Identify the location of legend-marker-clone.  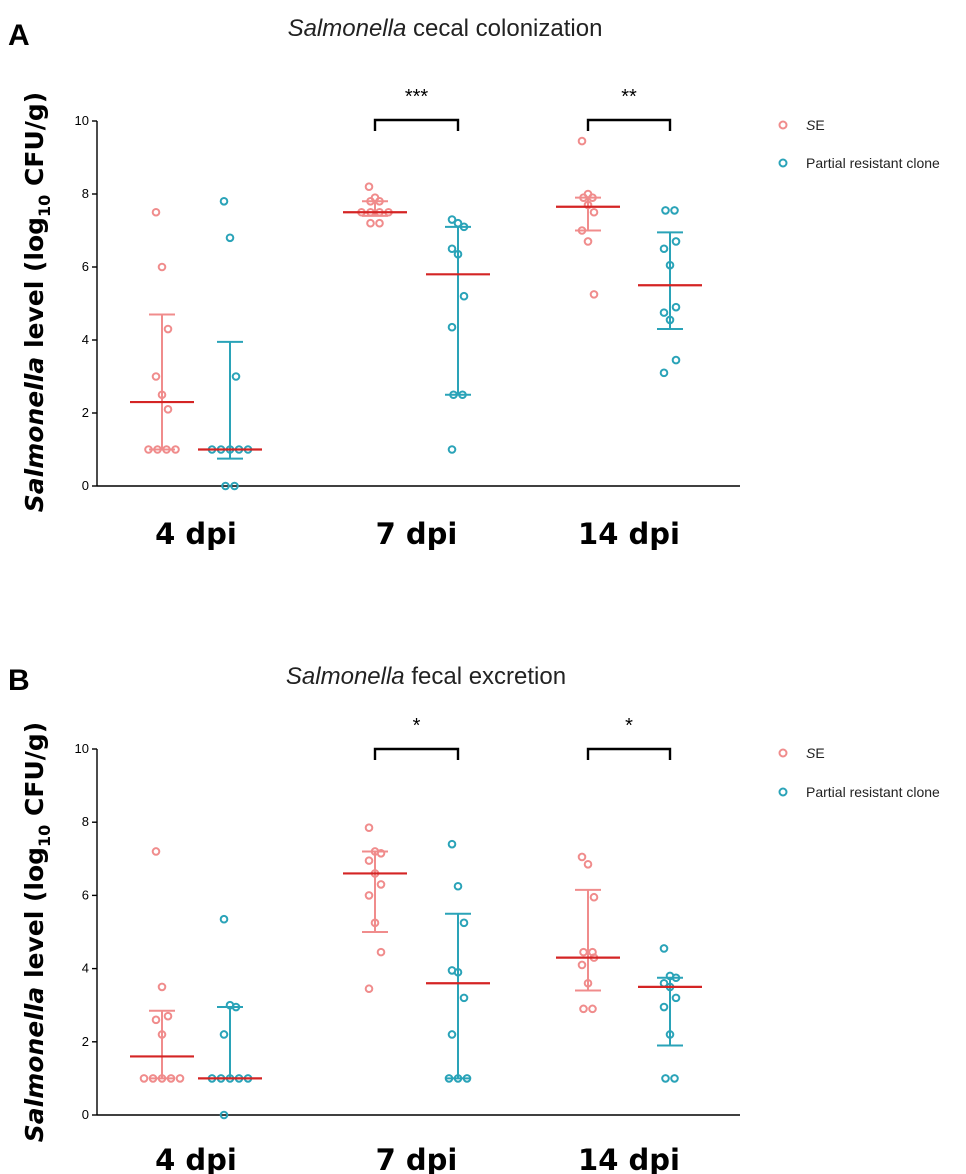
(783, 792).